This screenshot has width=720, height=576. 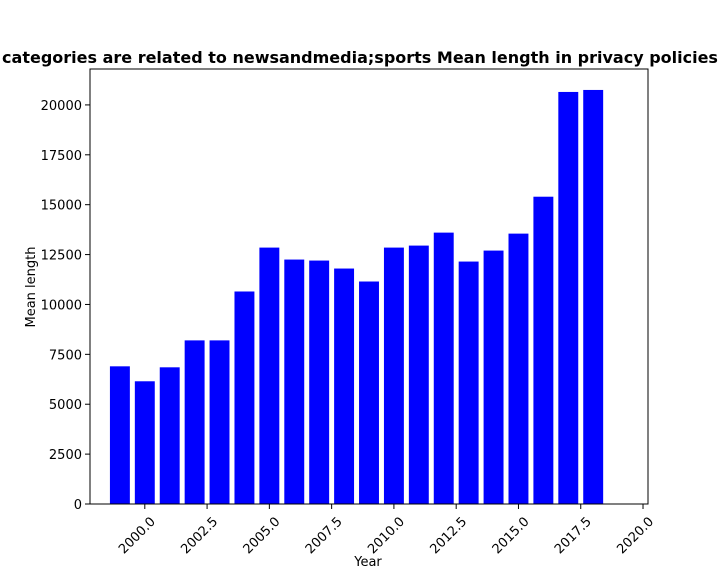 I want to click on x-tick-label: 2002.5, so click(x=199, y=535).